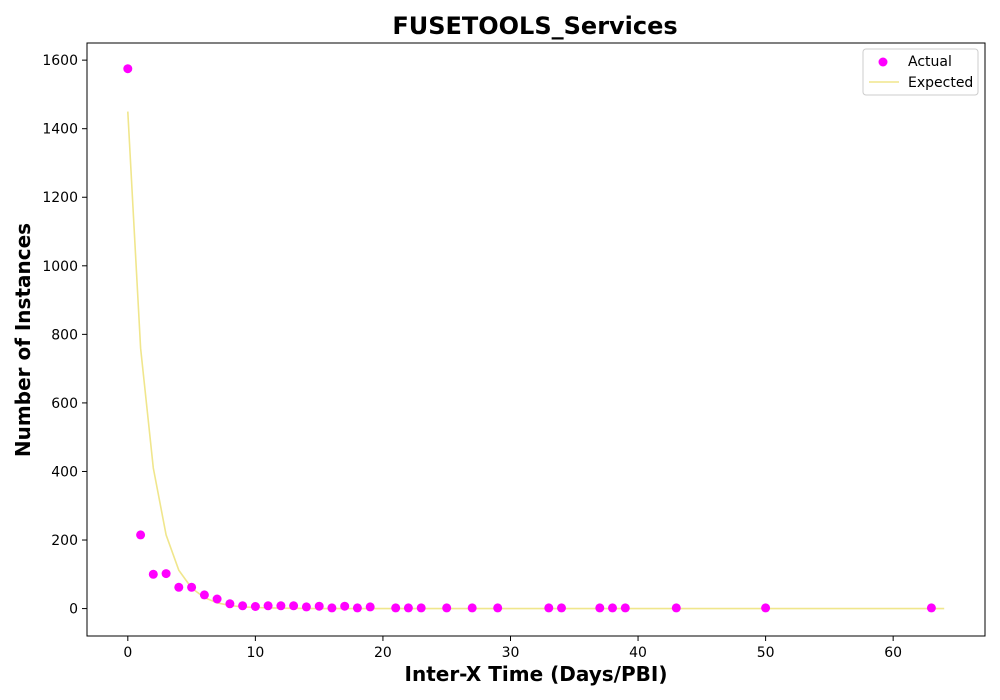 The width and height of the screenshot is (1000, 700). Describe the element at coordinates (73, 610) in the screenshot. I see `y-tick-label: 0` at that location.